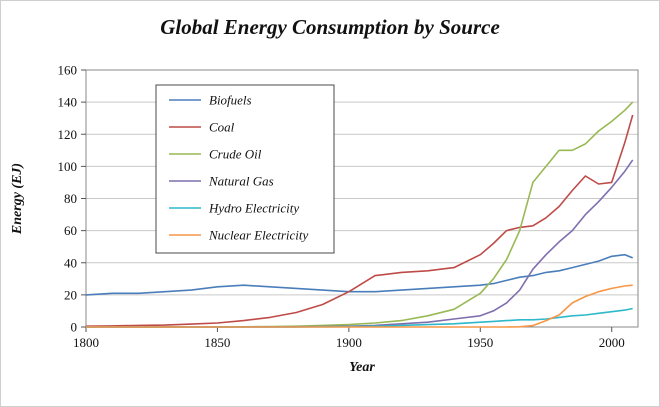  Describe the element at coordinates (362, 367) in the screenshot. I see `x-axis-label: Year` at that location.